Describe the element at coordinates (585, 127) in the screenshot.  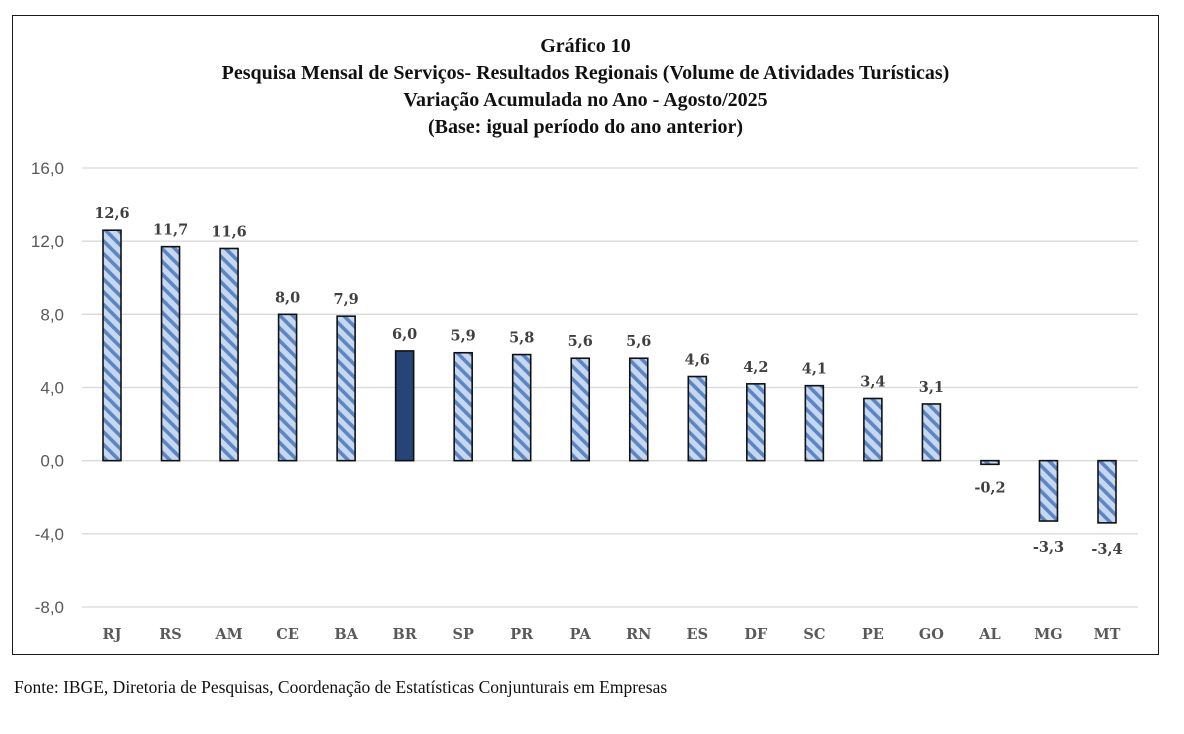
I see `chart-subtitle-3: (Base: igual período do ano anterior)` at that location.